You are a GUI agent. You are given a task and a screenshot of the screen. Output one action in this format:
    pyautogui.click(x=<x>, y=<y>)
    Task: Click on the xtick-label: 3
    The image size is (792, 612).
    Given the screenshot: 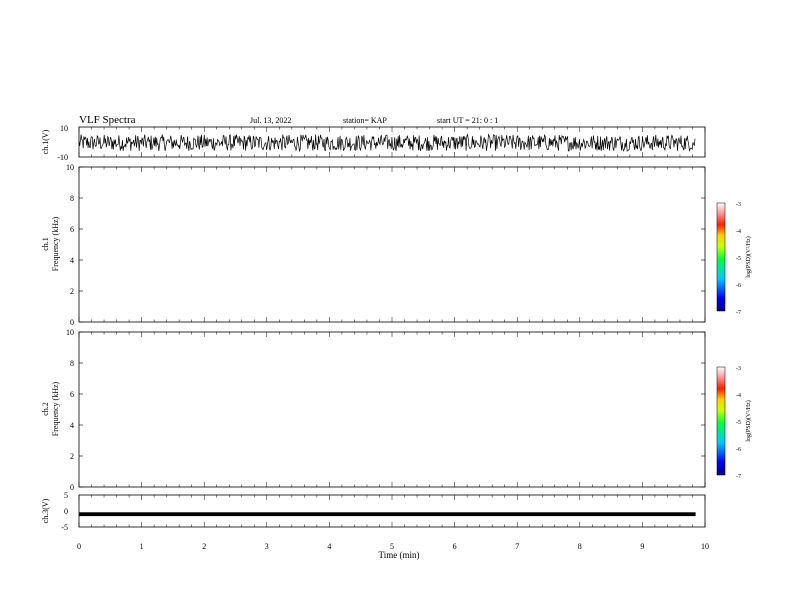 What is the action you would take?
    pyautogui.click(x=267, y=546)
    